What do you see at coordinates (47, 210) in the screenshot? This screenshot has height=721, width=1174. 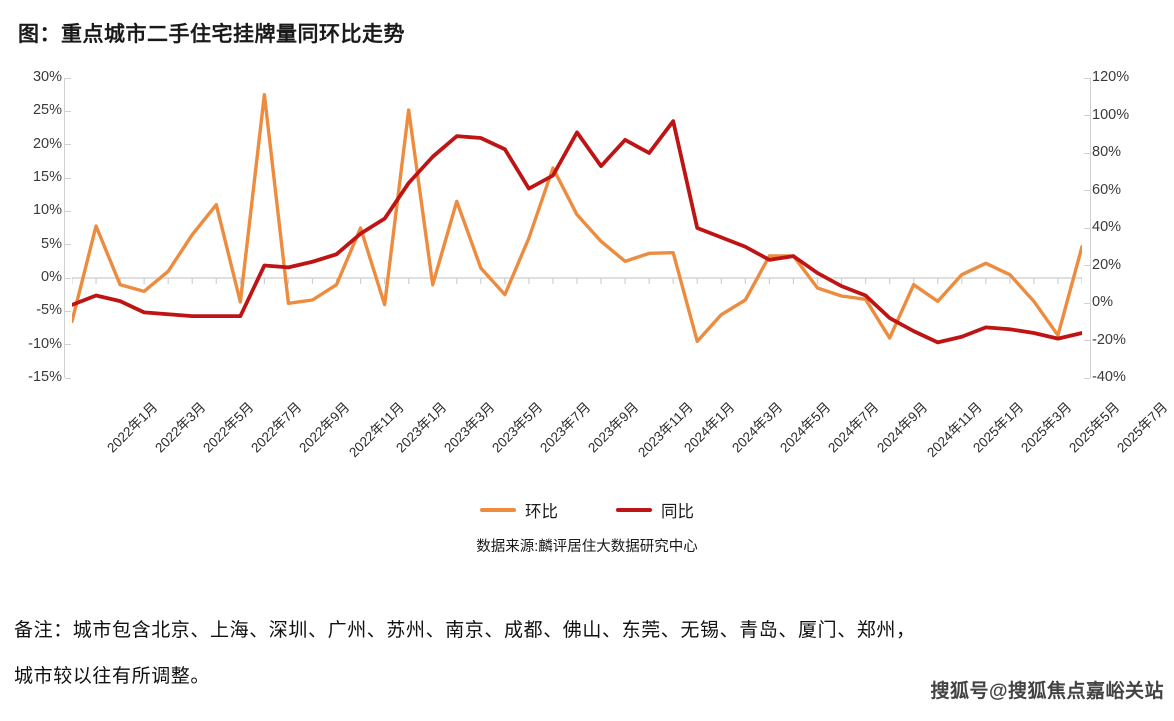 I see `left-axis-tick-label: 10%` at bounding box center [47, 210].